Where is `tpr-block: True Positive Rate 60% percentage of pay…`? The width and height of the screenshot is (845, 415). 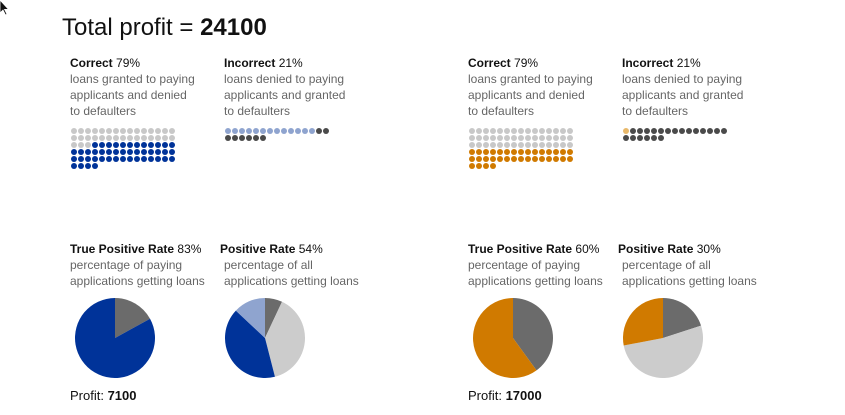
tpr-block: True Positive Rate 60% percentage of pay… is located at coordinates (543, 265).